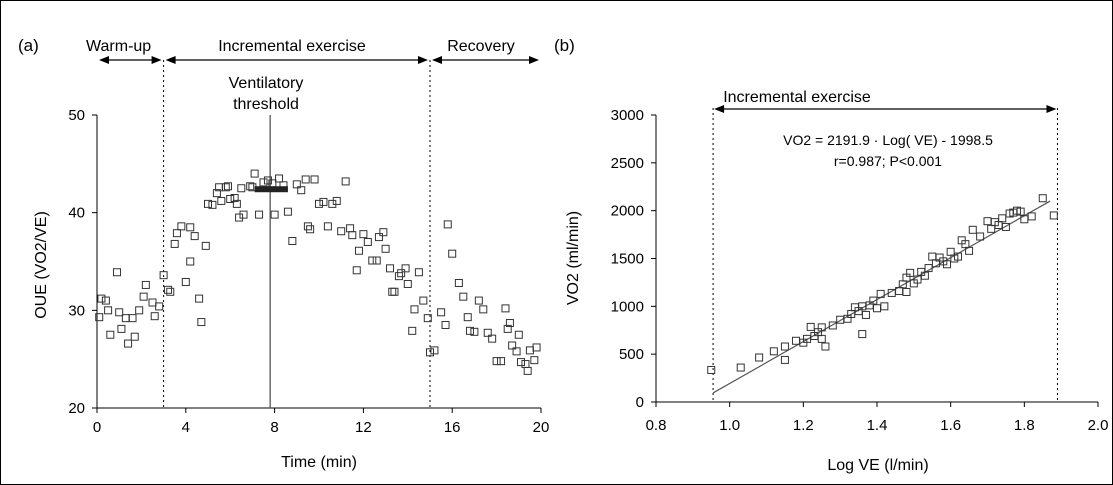 The height and width of the screenshot is (485, 1113). I want to click on x-axis-title-b: Log VE (l/min), so click(877, 465).